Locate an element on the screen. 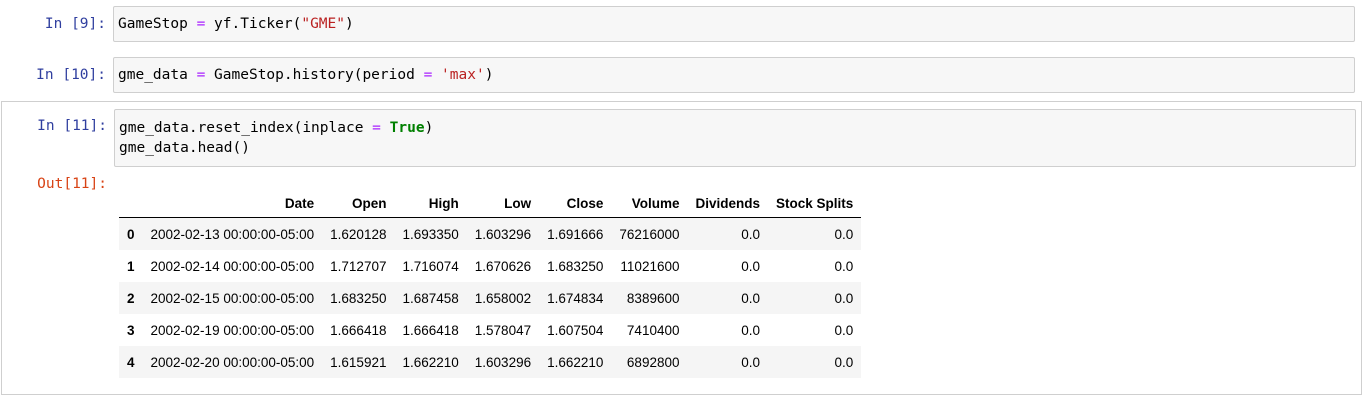 The width and height of the screenshot is (1371, 402). table-cell: 1.620128 is located at coordinates (358, 234).